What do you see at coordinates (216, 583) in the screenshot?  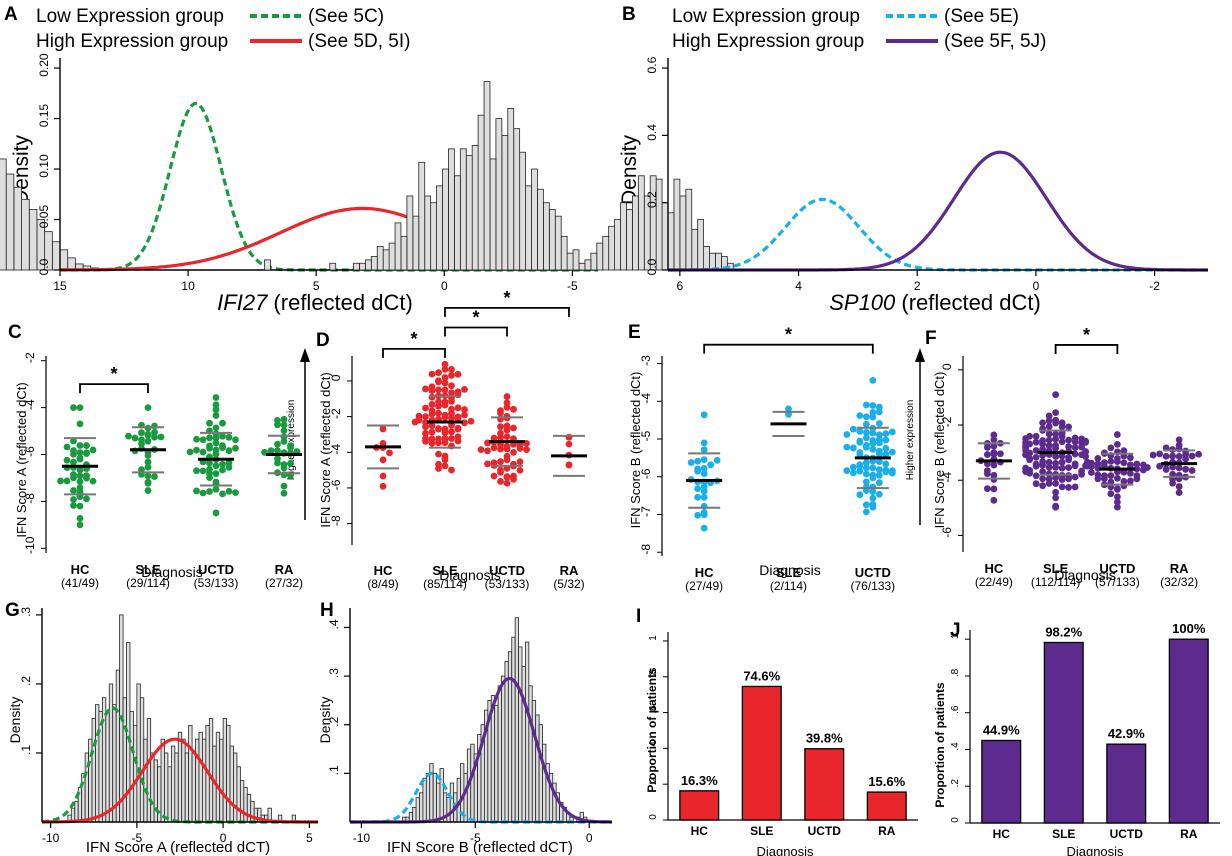 I see `group-count: (53/133)` at bounding box center [216, 583].